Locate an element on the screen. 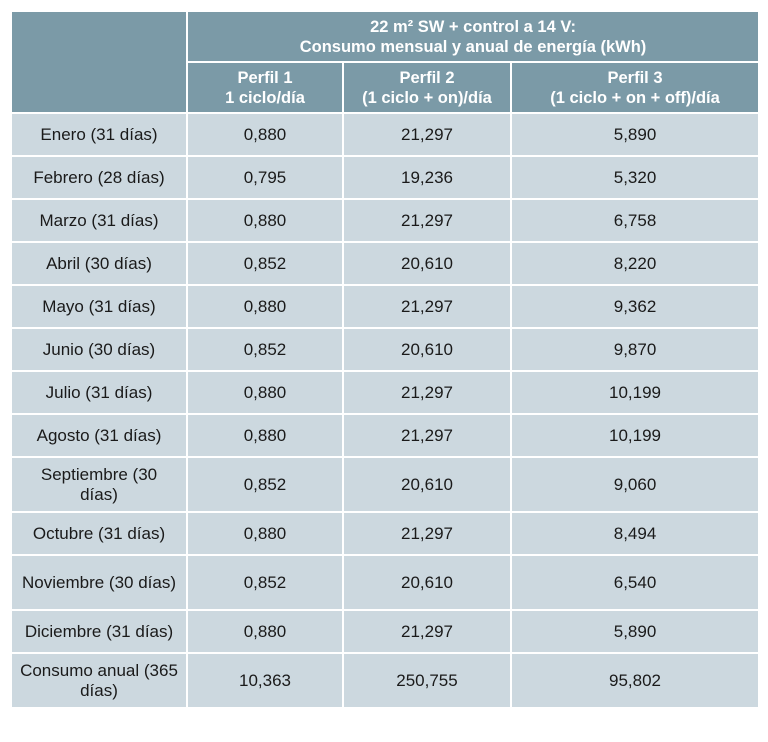 Image resolution: width=768 pixels, height=742 pixels. table-row: Noviembre (30 días) 0,852 20,610 6,540 is located at coordinates (385, 582).